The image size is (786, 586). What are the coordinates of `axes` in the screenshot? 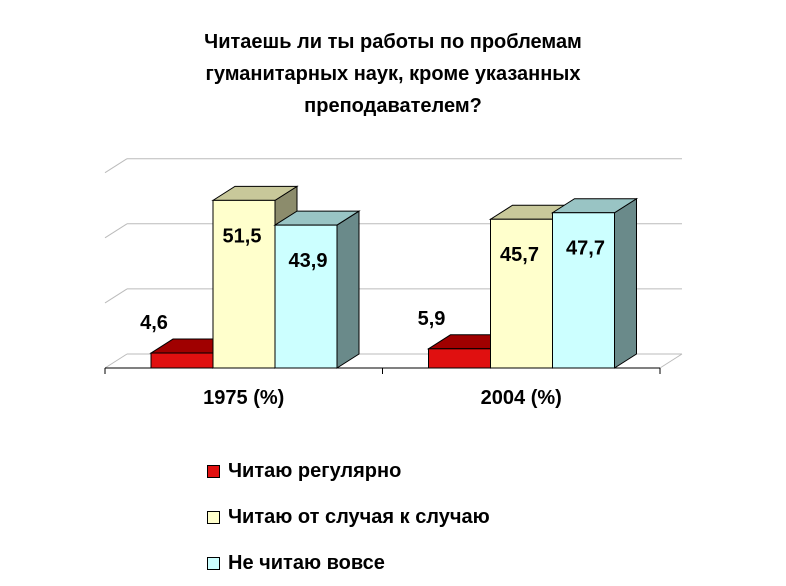 It's located at (382, 370).